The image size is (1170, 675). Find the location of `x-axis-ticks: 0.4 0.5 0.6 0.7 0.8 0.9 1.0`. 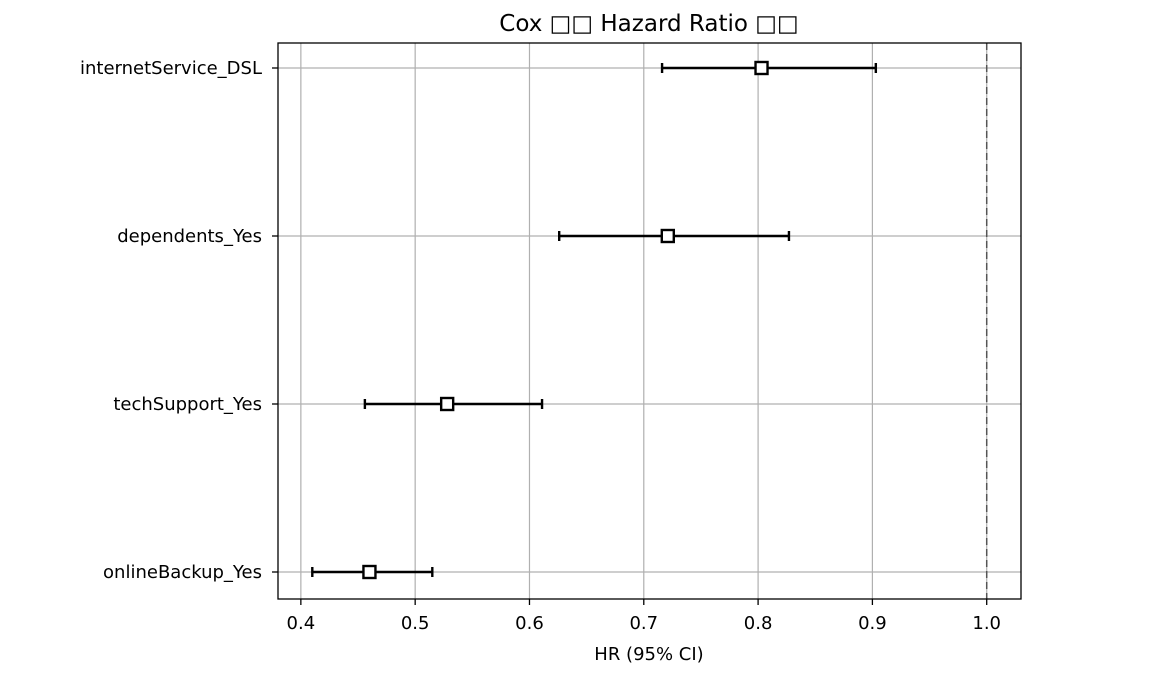

x-axis-ticks: 0.4 0.5 0.6 0.7 0.8 0.9 1.0 is located at coordinates (644, 616).